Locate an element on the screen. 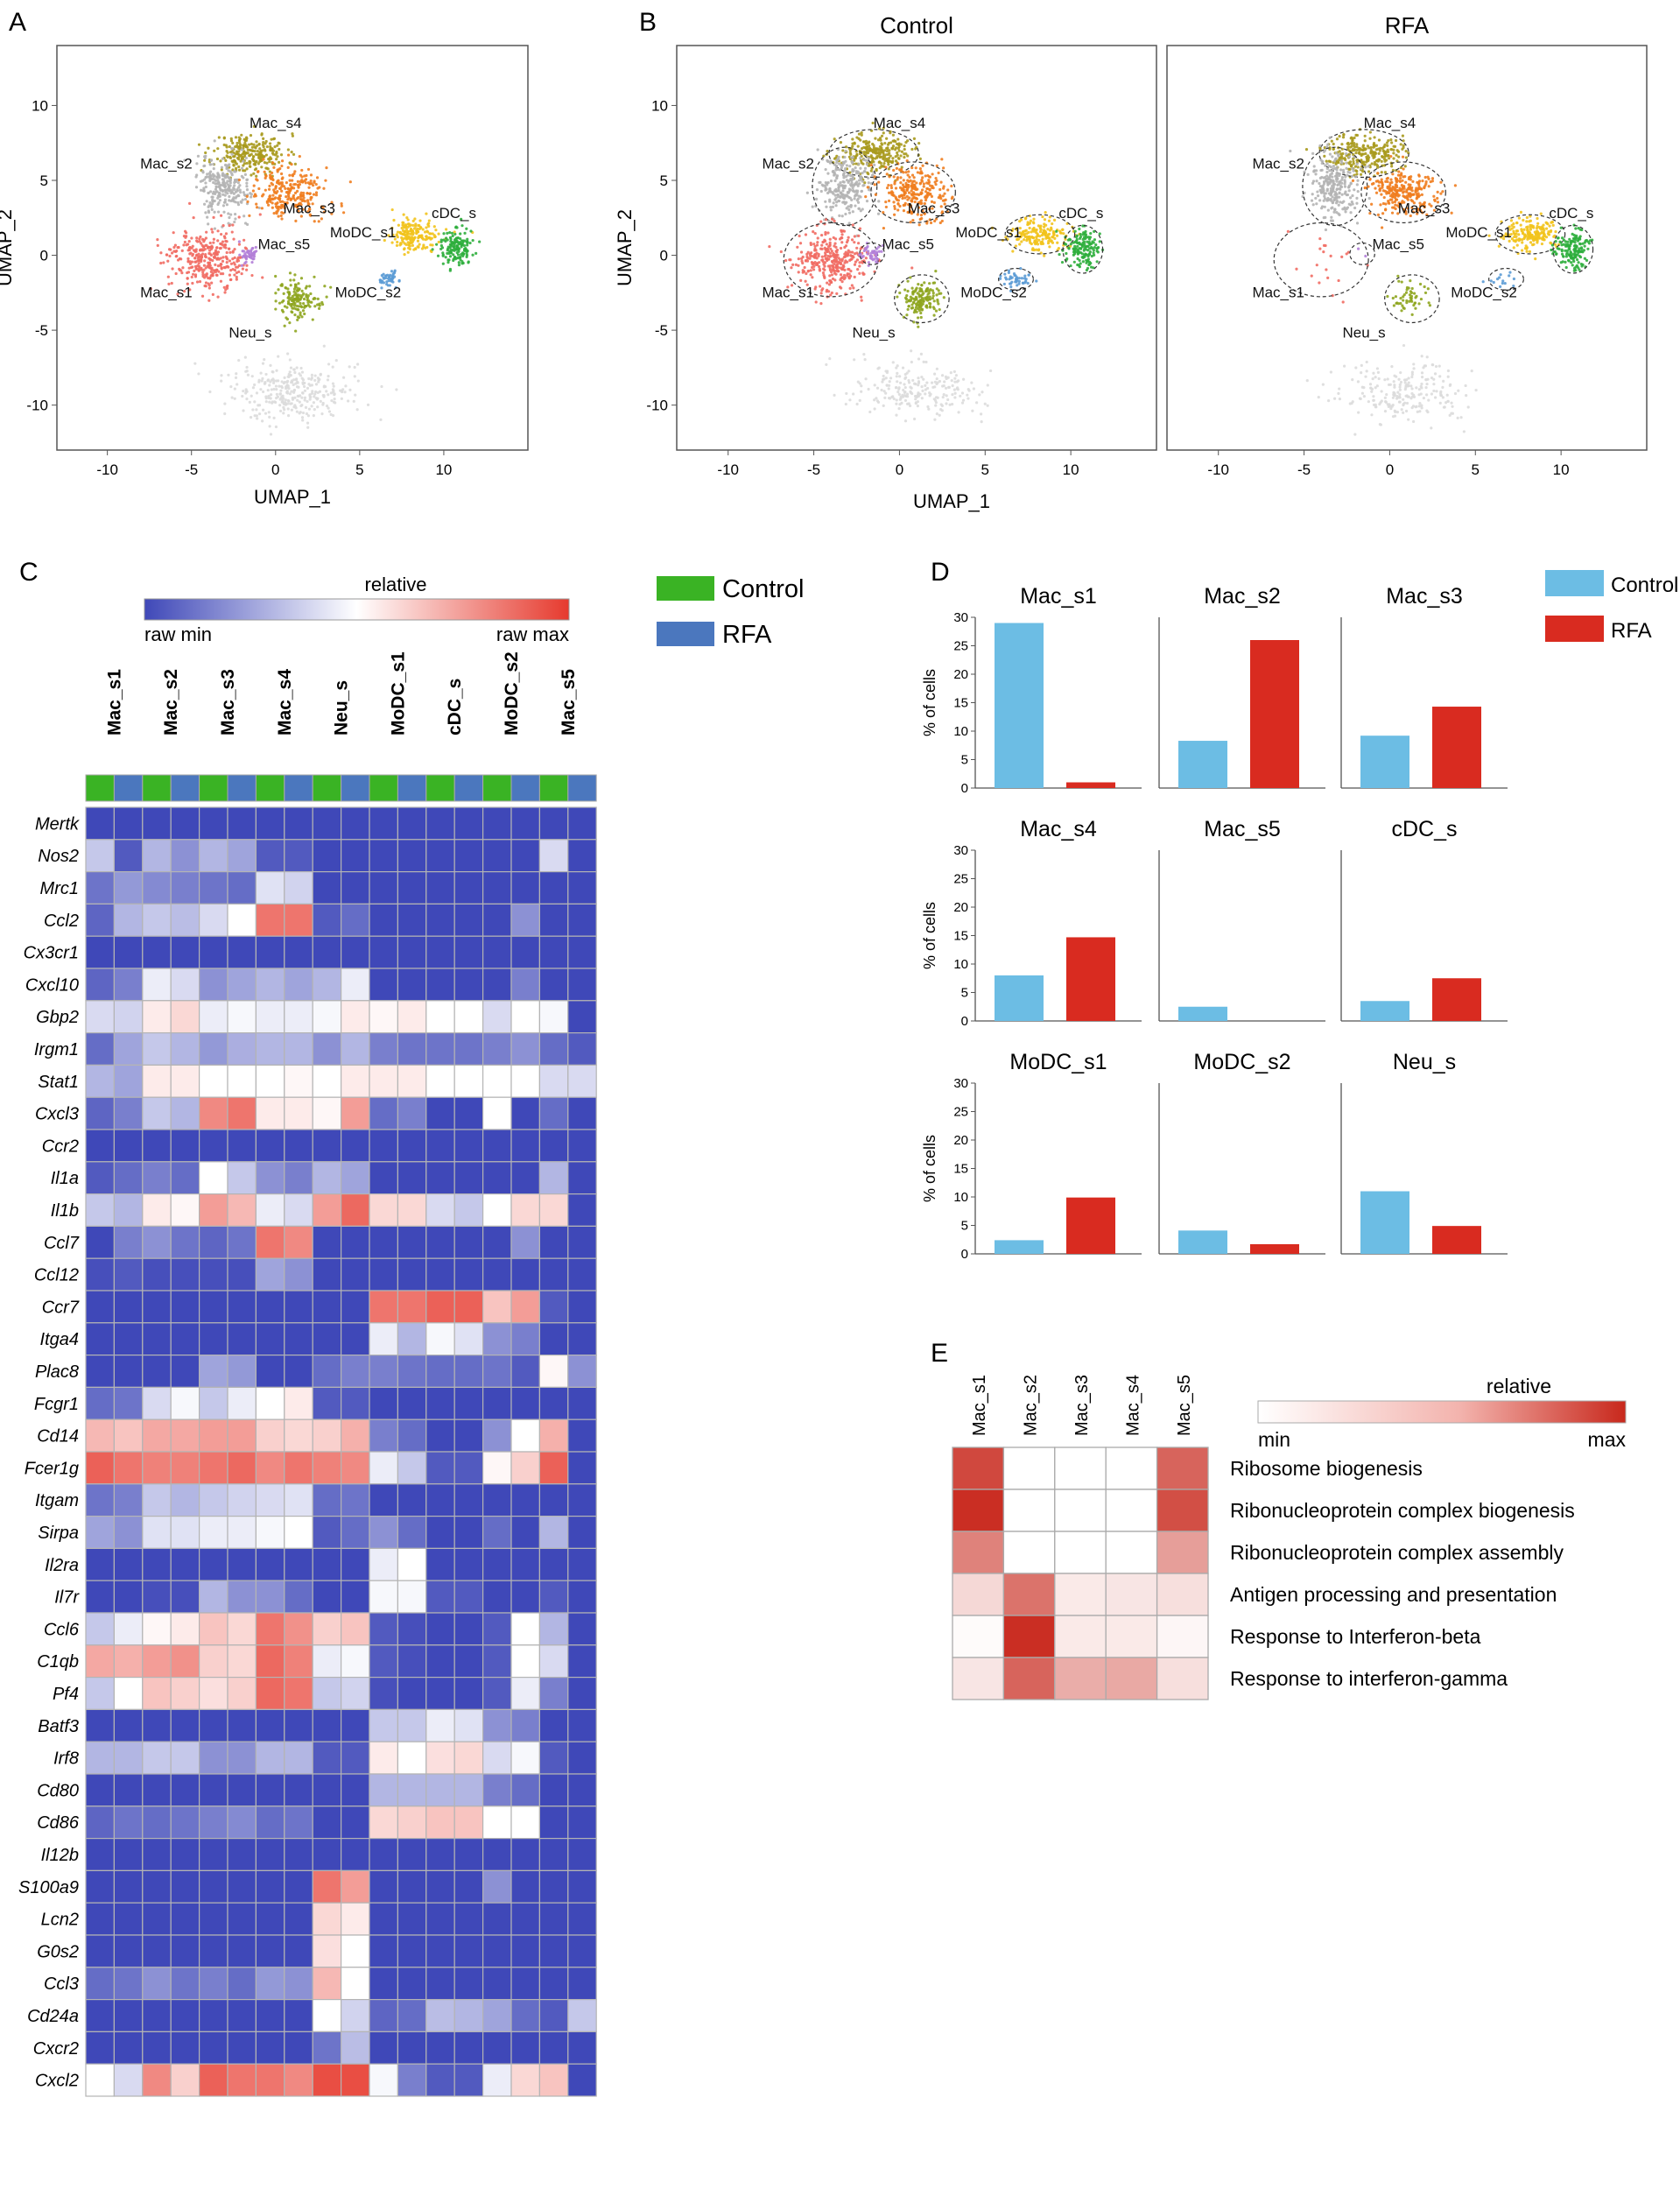  cluster-label: Neu_s is located at coordinates (1364, 333).